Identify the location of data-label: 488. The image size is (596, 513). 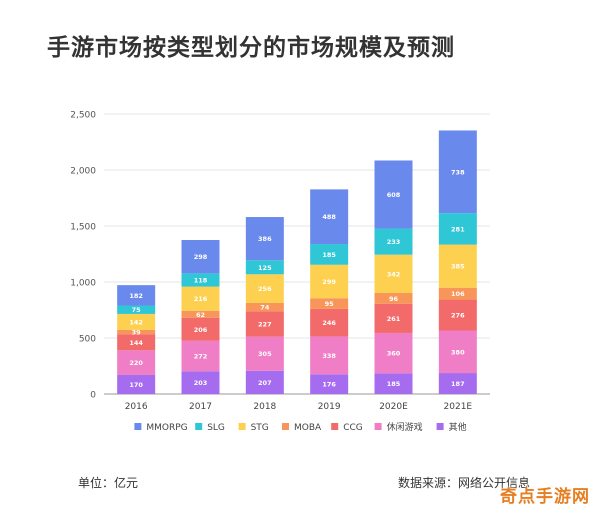
(329, 217).